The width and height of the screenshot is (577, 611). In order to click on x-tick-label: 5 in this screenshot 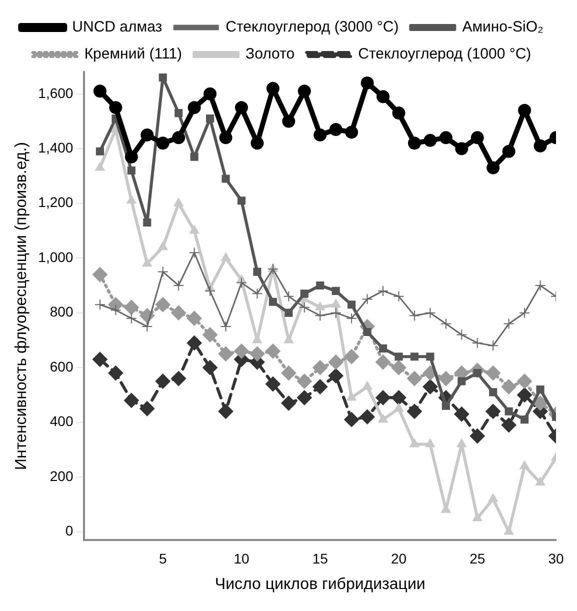, I will do `click(162, 558)`.